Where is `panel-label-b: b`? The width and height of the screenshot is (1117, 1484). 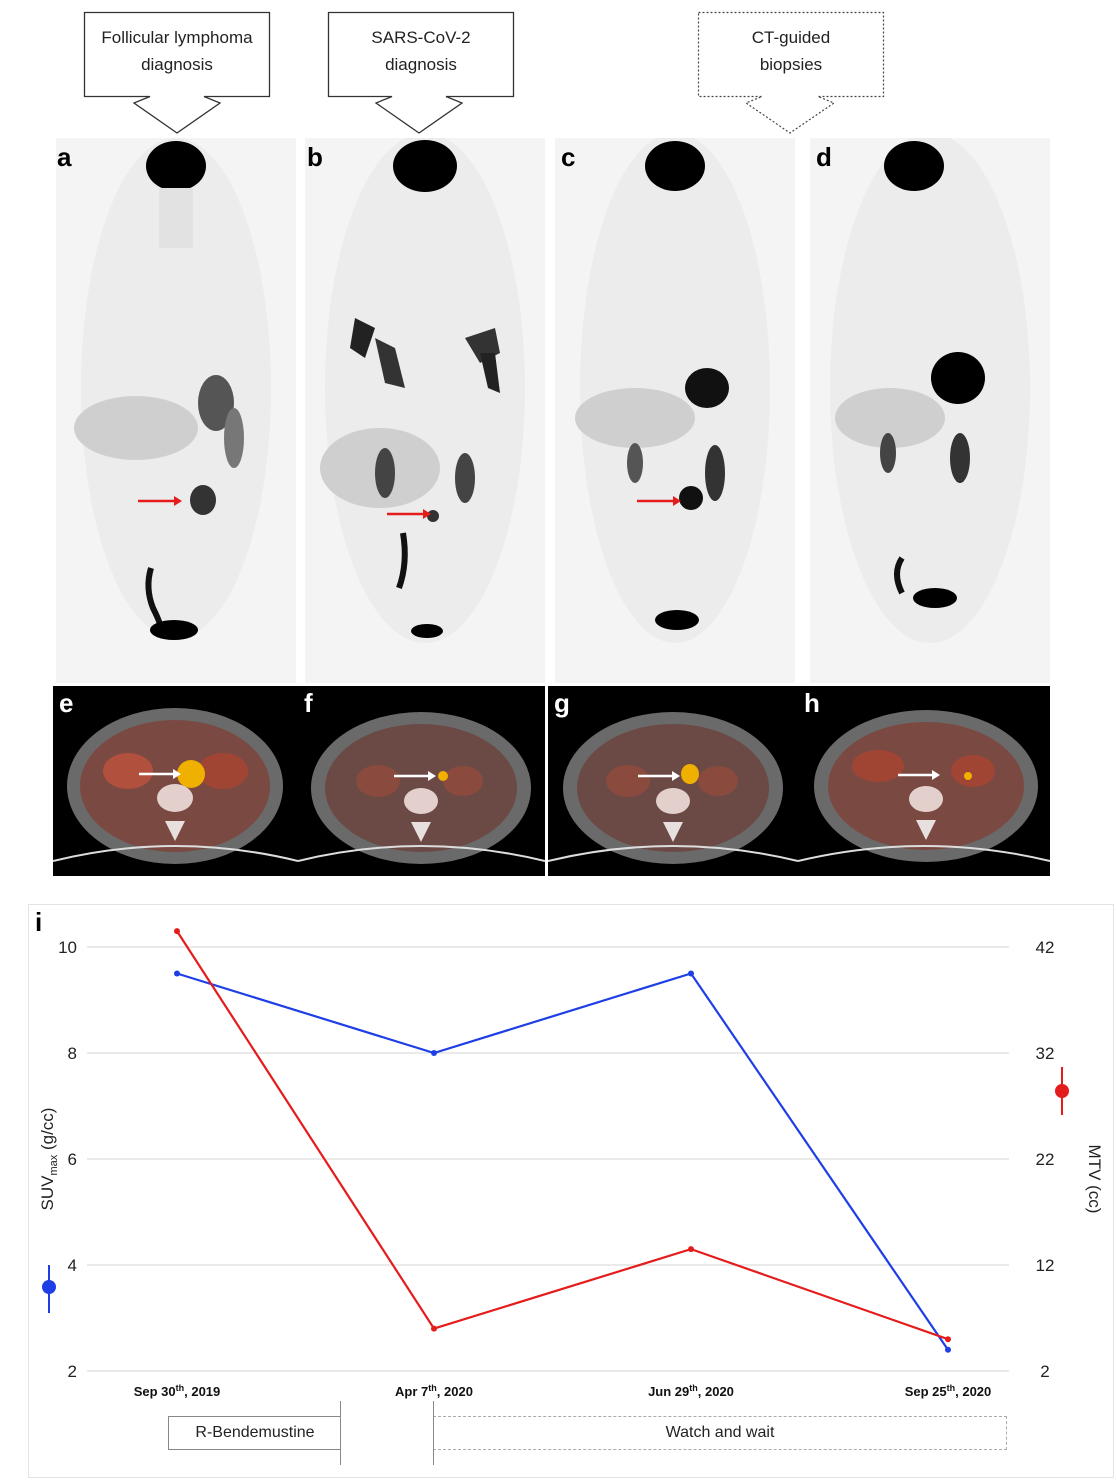 panel-label-b: b is located at coordinates (315, 157).